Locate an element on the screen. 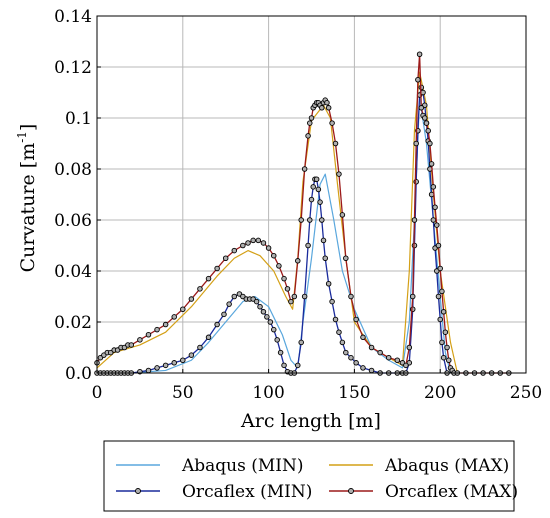 This screenshot has width=550, height=518. y-tick-label: 0.08 is located at coordinates (73, 170).